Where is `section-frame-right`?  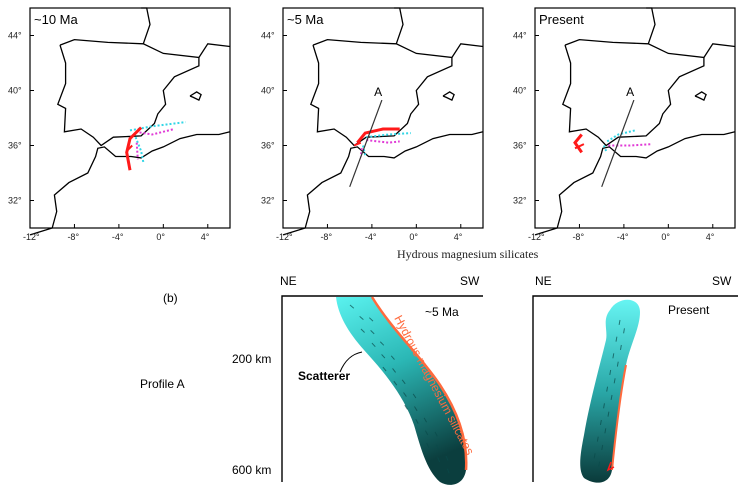
section-frame-right is located at coordinates (635, 388).